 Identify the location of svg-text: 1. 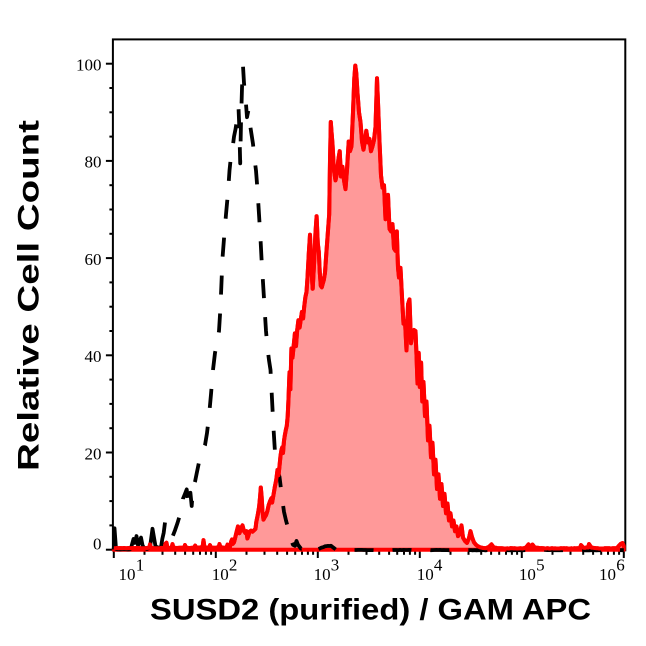
(140, 564).